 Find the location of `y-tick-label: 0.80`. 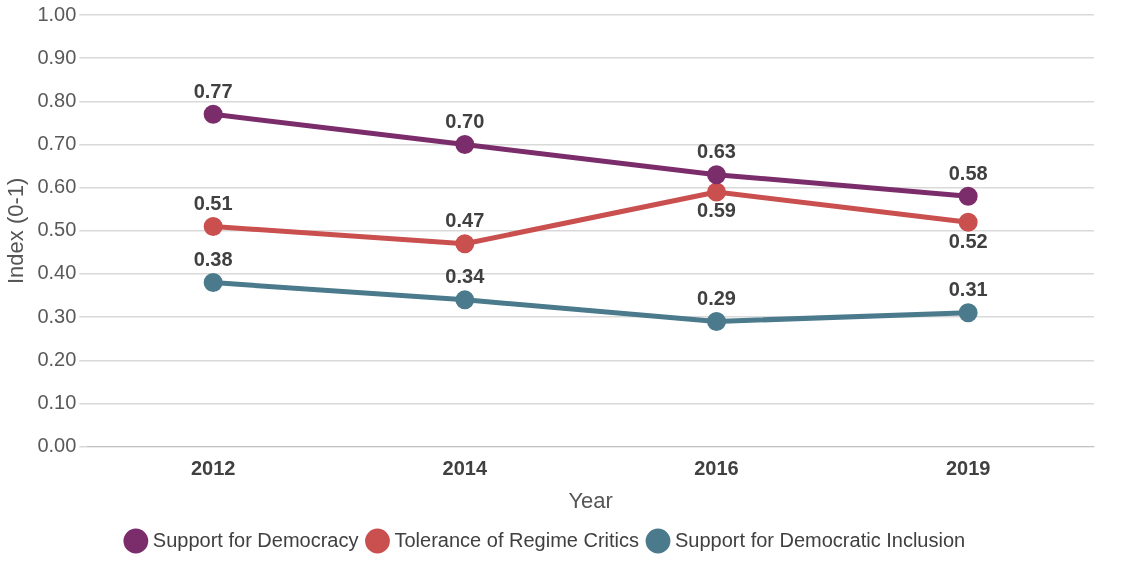

y-tick-label: 0.80 is located at coordinates (57, 99).